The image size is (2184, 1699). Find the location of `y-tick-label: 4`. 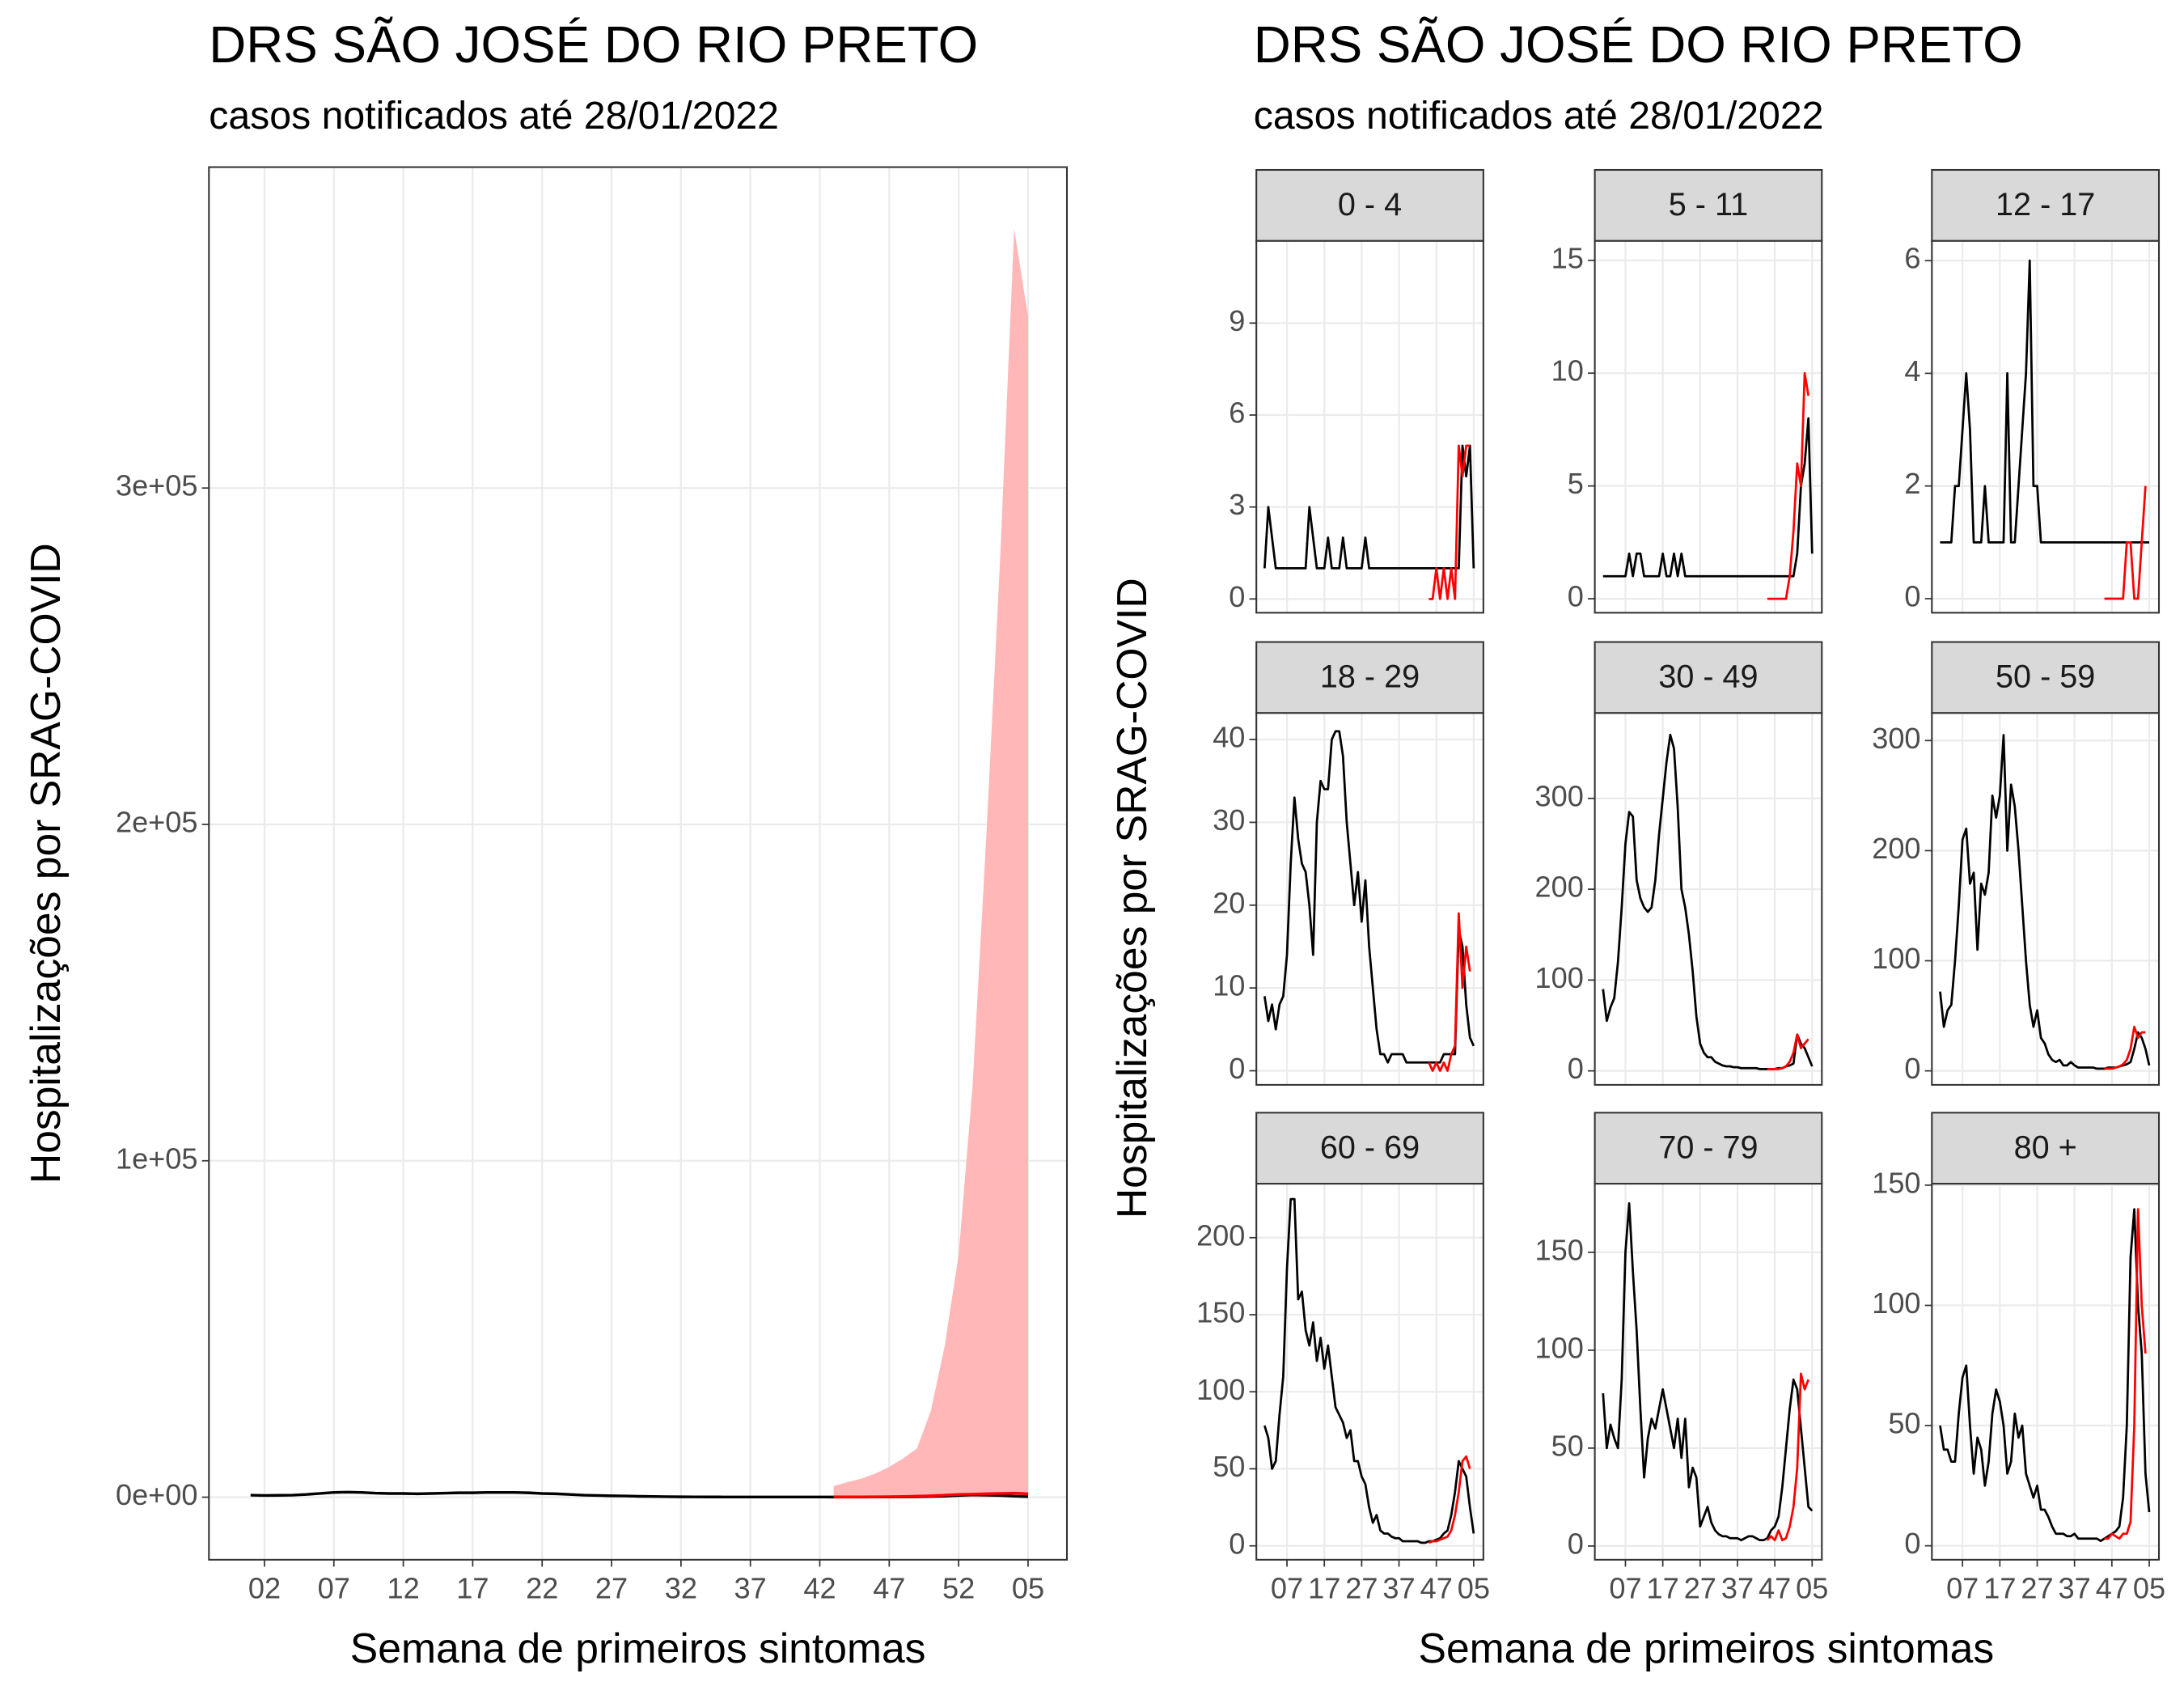

y-tick-label: 4 is located at coordinates (1912, 371).